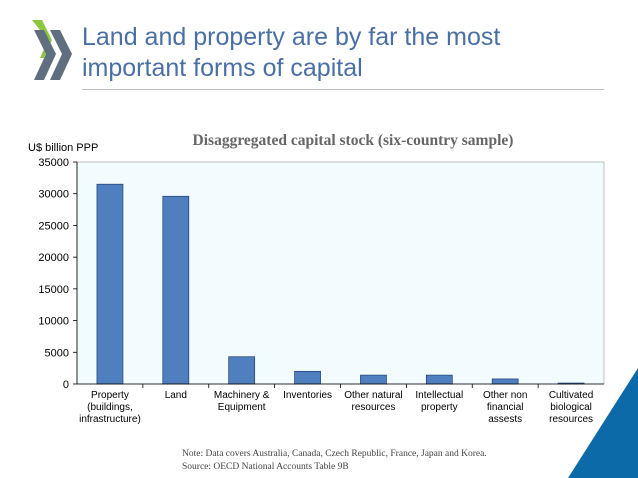 This screenshot has height=478, width=638. What do you see at coordinates (53, 163) in the screenshot?
I see `y-tick-label: 35000` at bounding box center [53, 163].